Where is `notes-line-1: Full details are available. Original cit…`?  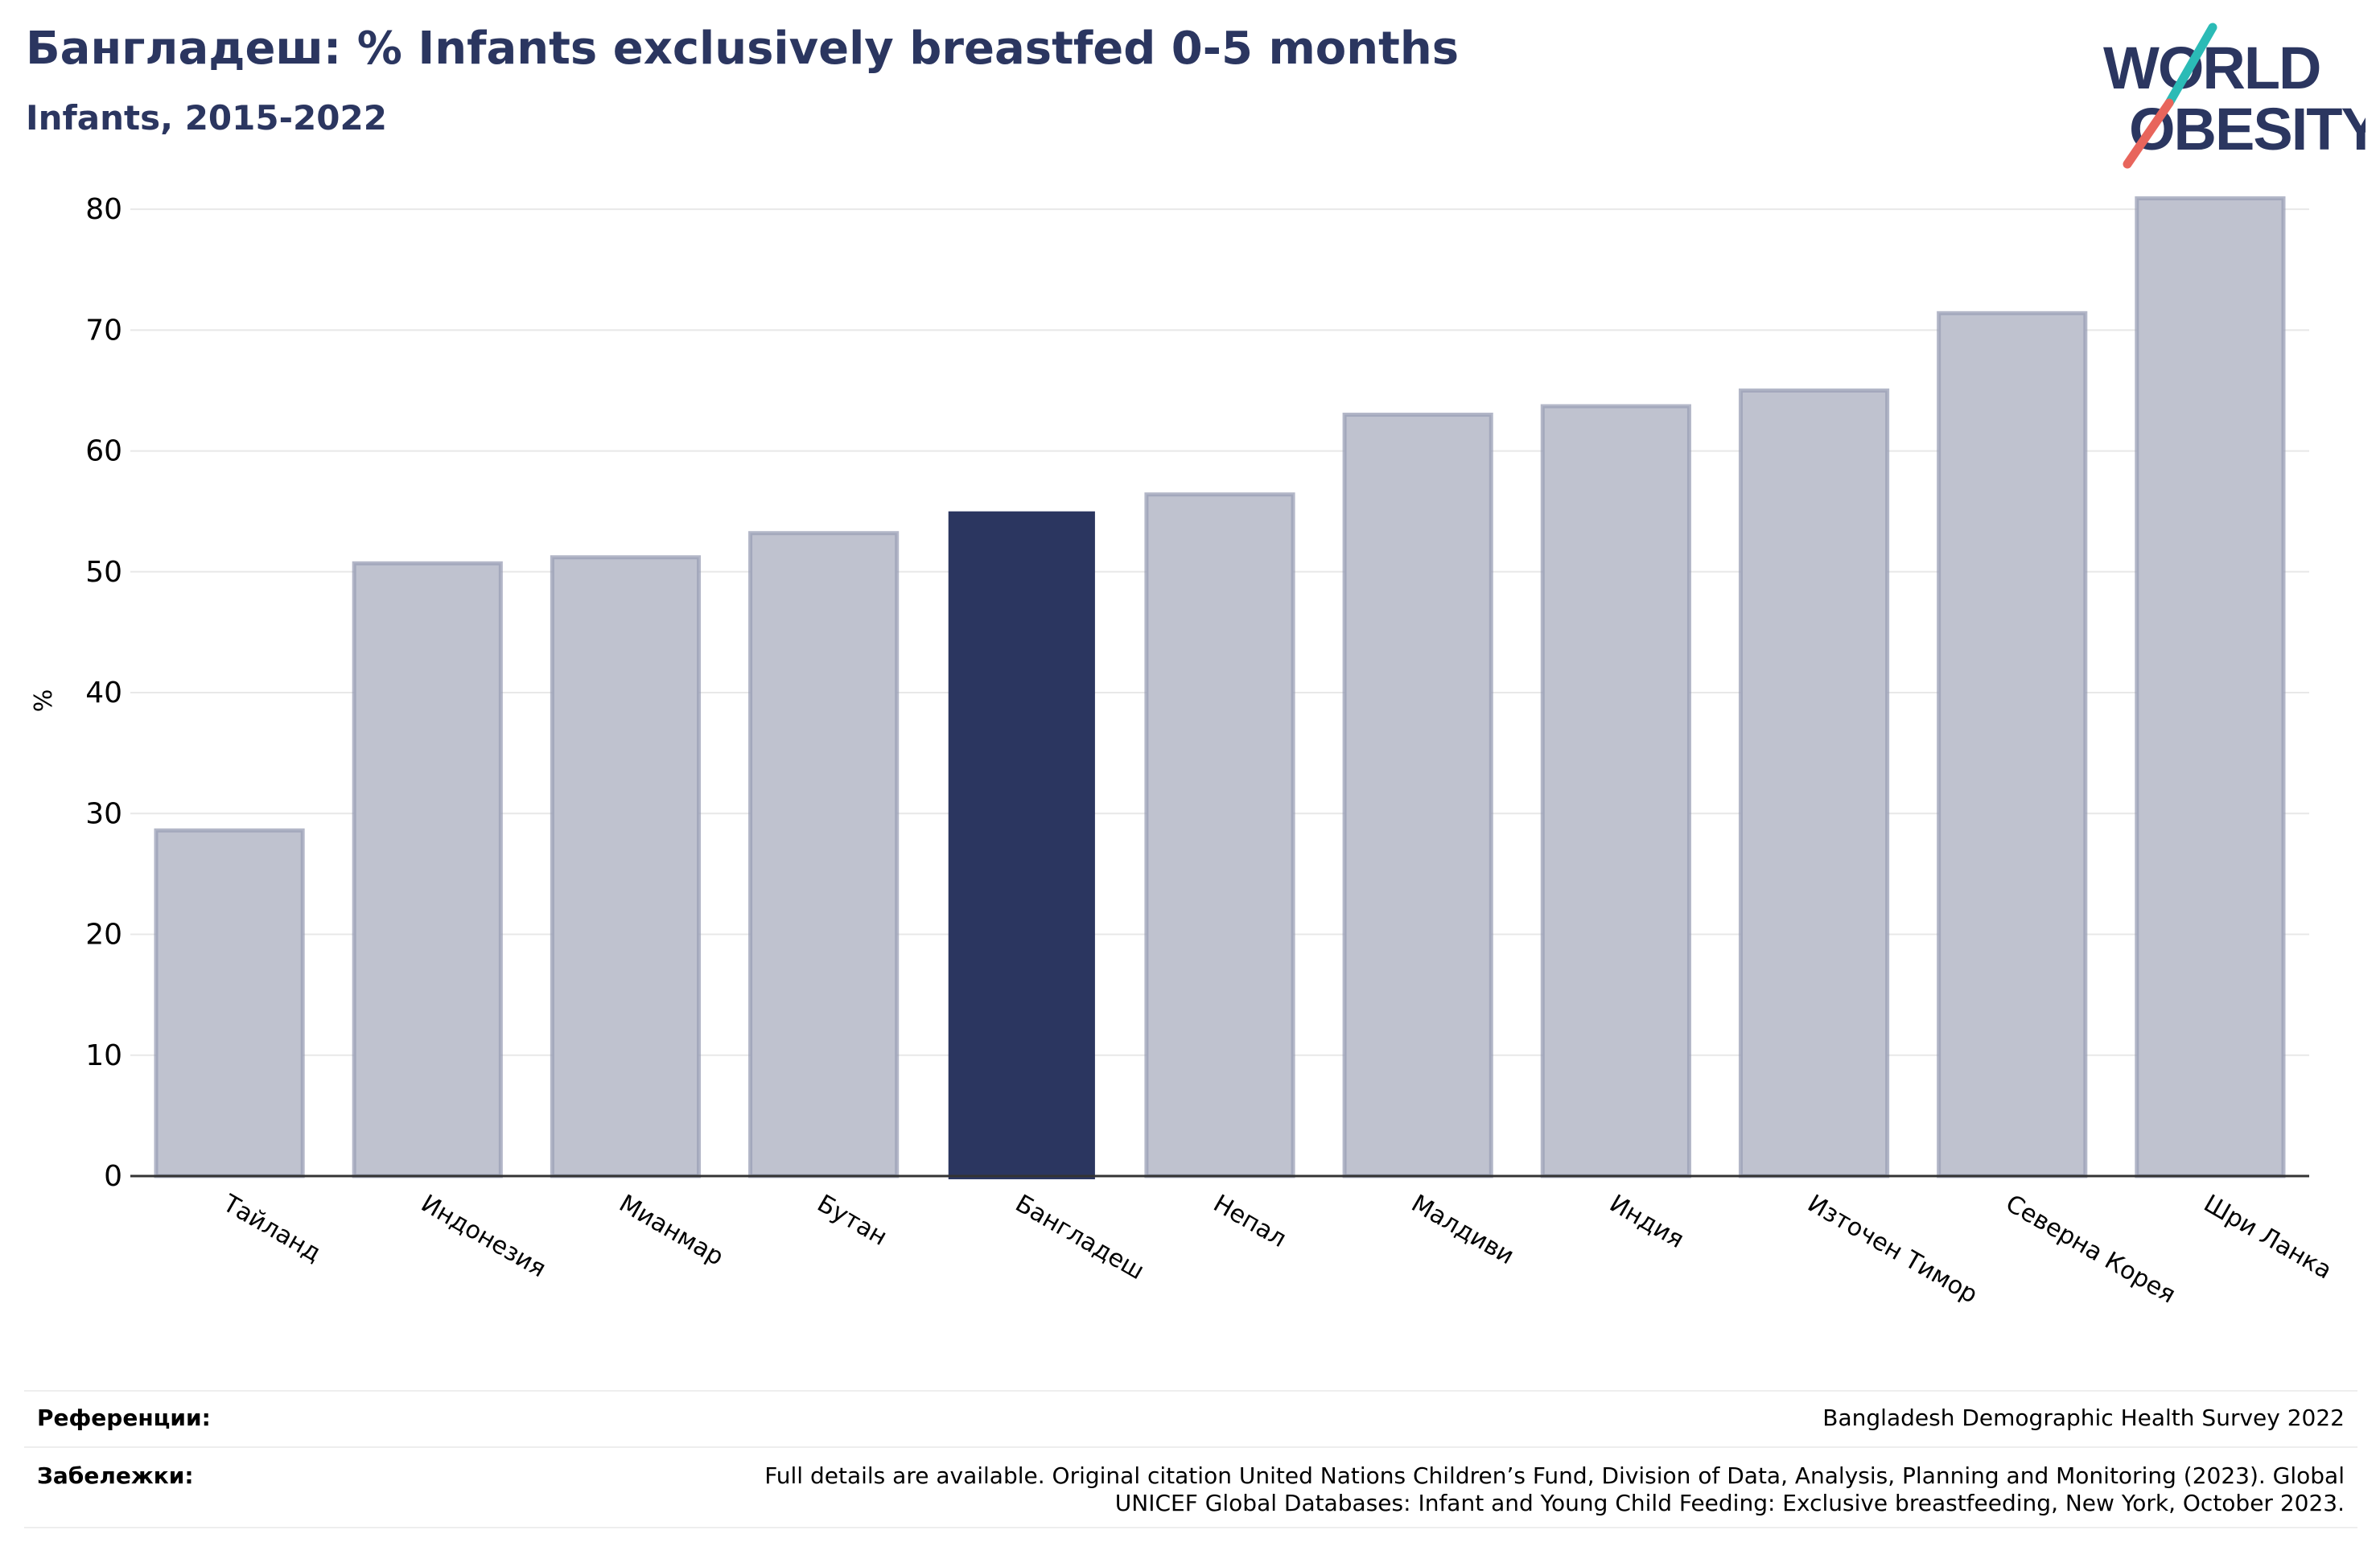
notes-line-1: Full details are available. Original cit… is located at coordinates (1555, 1475).